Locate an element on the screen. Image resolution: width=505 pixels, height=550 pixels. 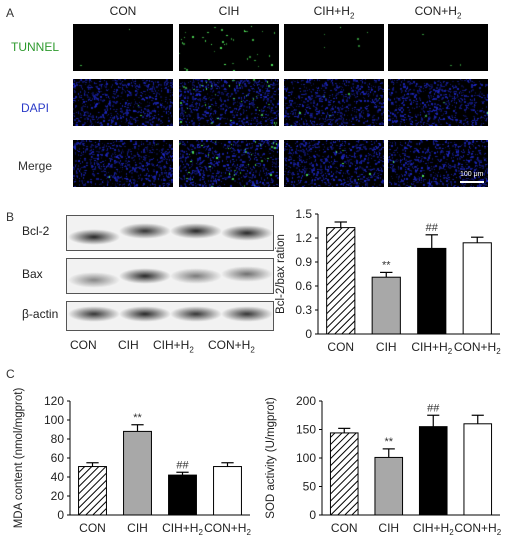
y-axis-label: Bcl-2/bax ration is located at coordinates (281, 274).